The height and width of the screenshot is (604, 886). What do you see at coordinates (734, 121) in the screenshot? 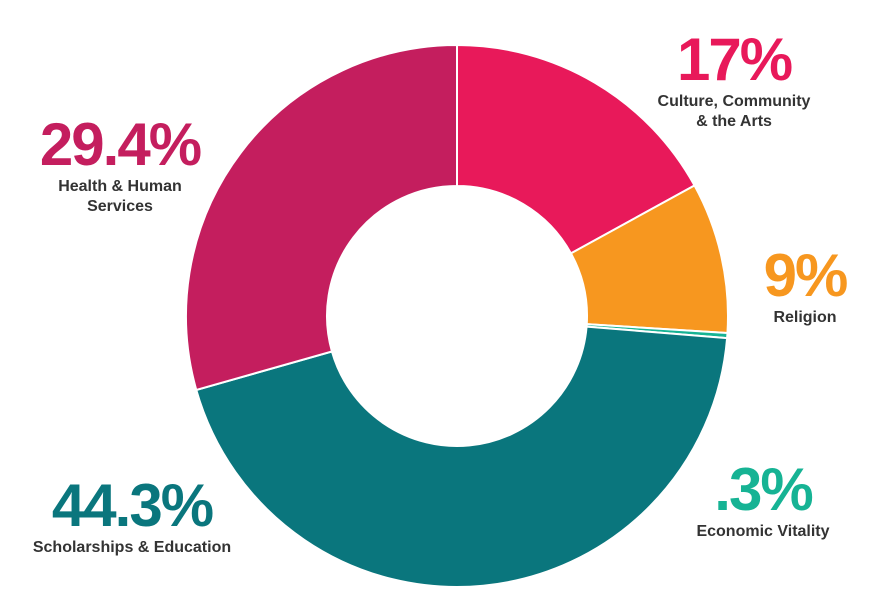
I see `name-culture-line2: & the Arts` at bounding box center [734, 121].